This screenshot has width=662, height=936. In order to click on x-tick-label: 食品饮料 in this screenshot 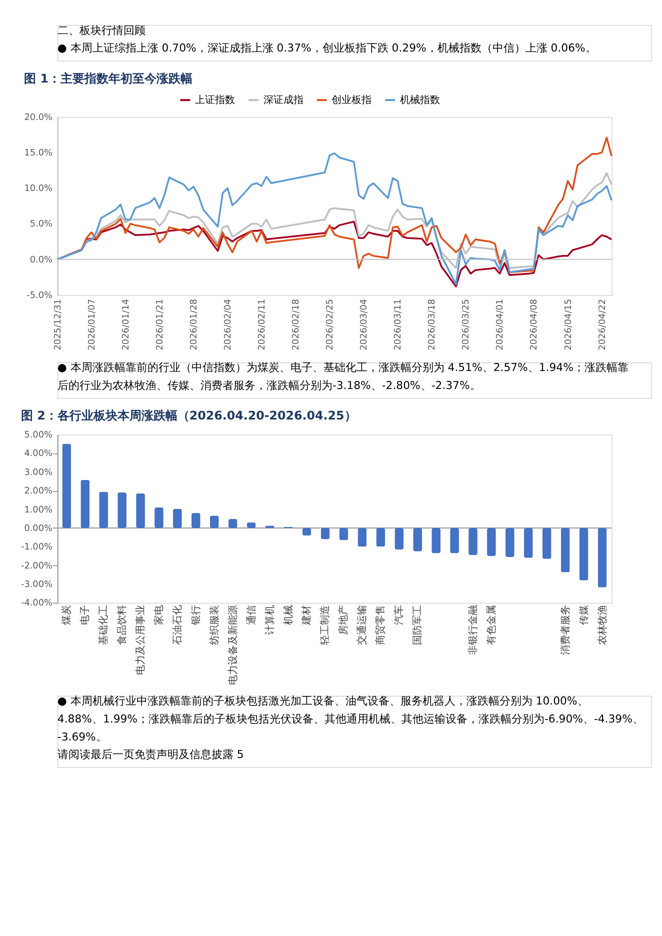, I will do `click(122, 625)`.